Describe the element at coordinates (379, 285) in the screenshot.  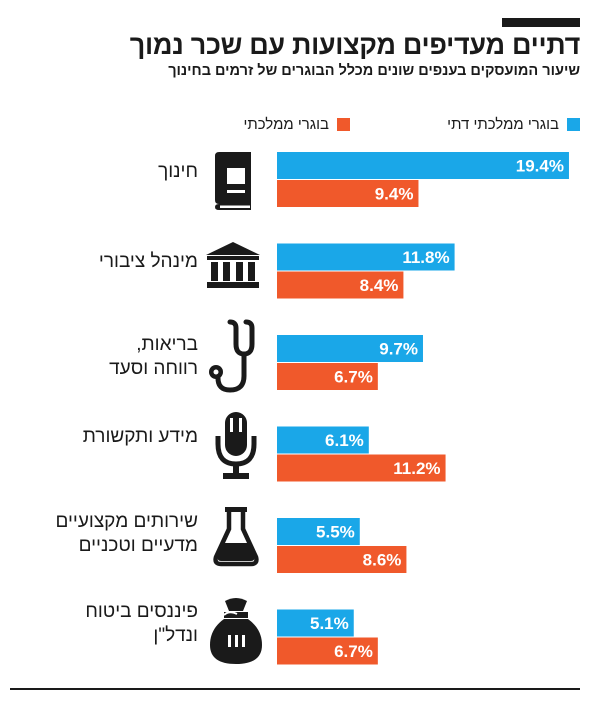
I see `bar-value-label-state-1: 8.4%` at that location.